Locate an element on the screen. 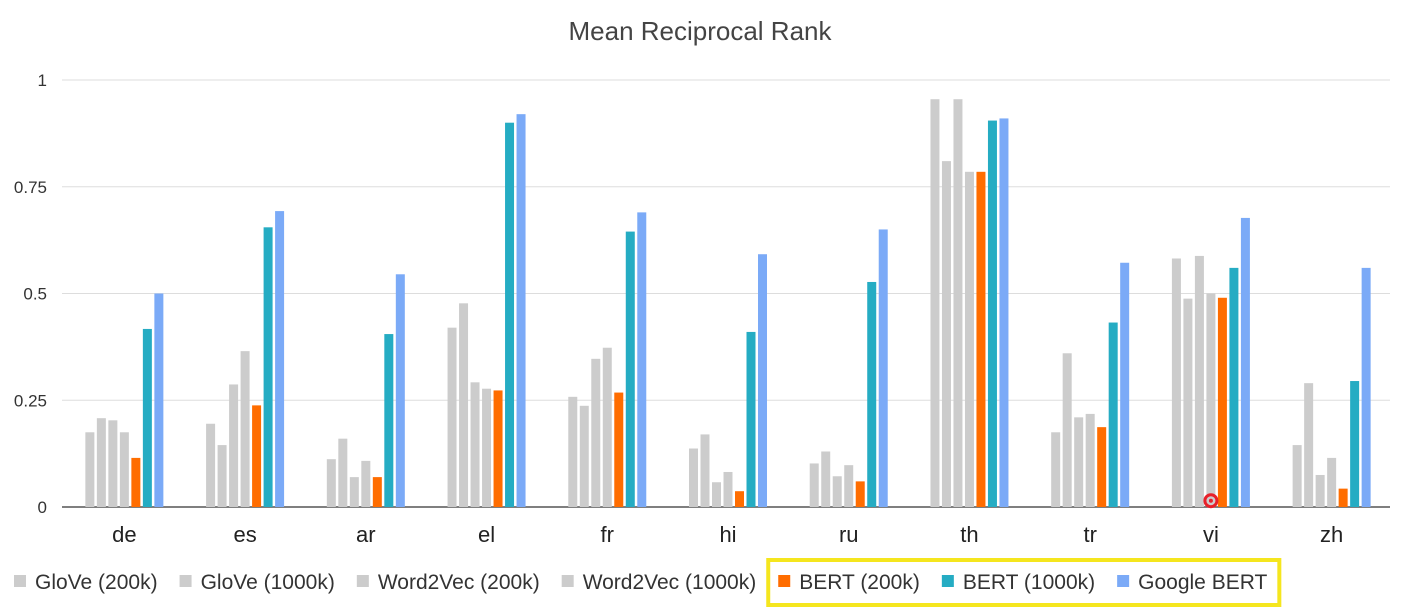  cursor-ring is located at coordinates (1211, 501).